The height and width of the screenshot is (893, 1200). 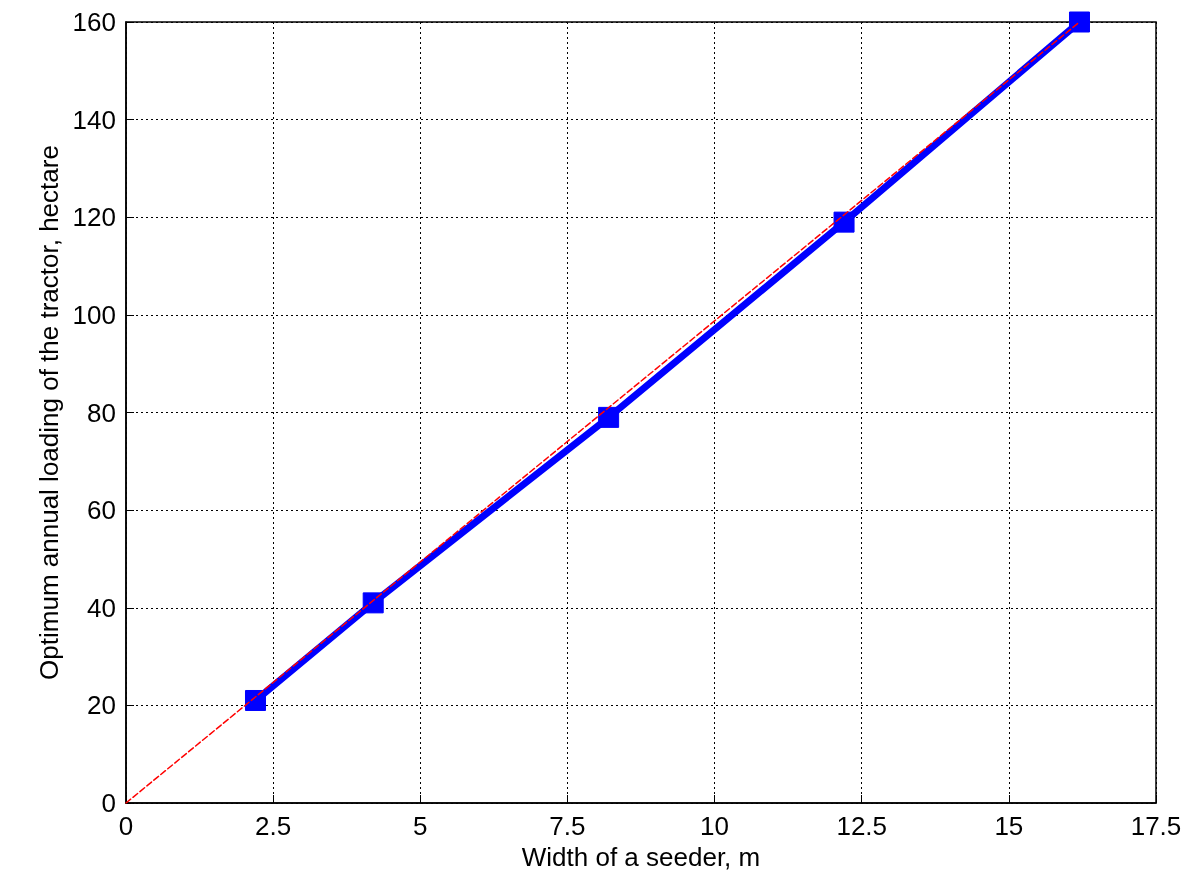 What do you see at coordinates (641, 856) in the screenshot?
I see `x-axis-title: Width of a seeder, m` at bounding box center [641, 856].